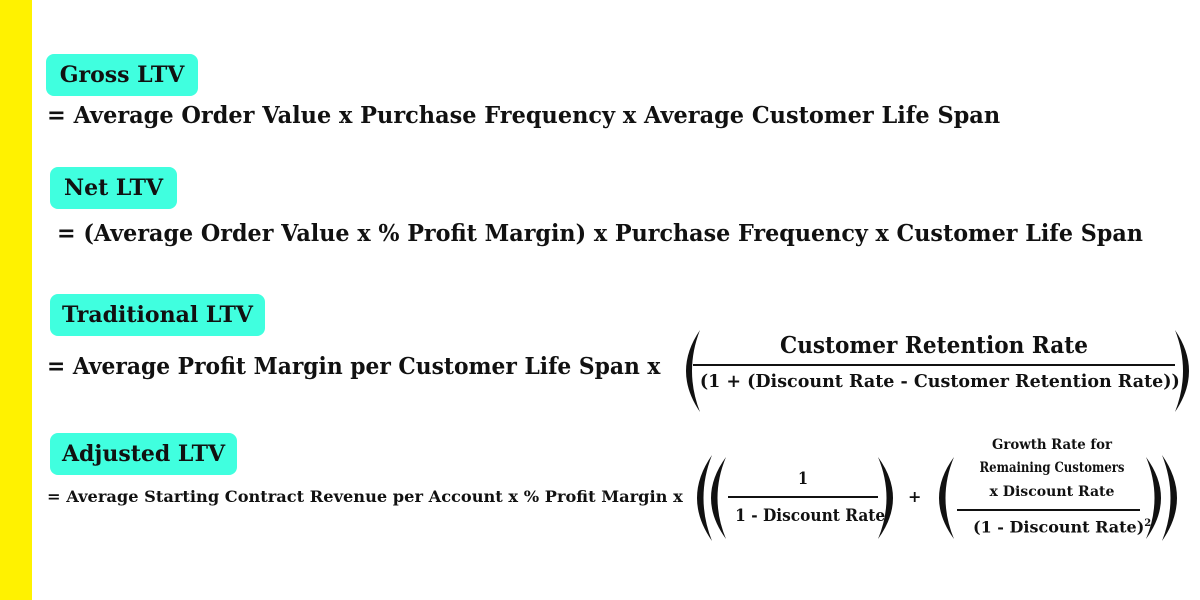 The width and height of the screenshot is (1200, 600). I want to click on gross-ltv-label: Gross LTV, so click(122, 75).